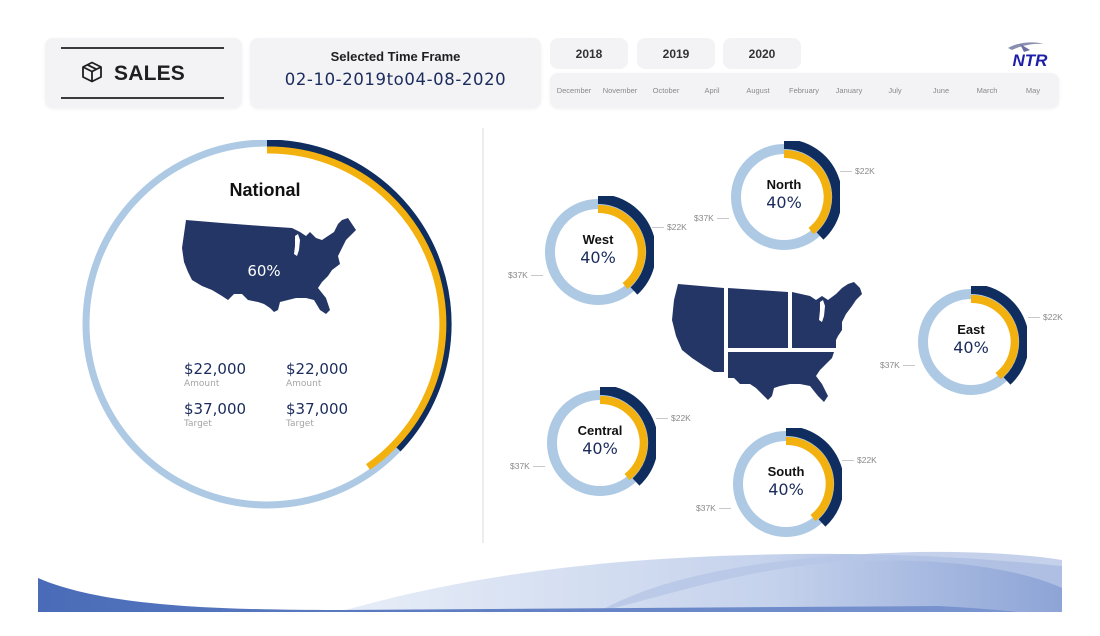 The height and width of the screenshot is (636, 1100). I want to click on decorative-wave-footer, so click(550, 581).